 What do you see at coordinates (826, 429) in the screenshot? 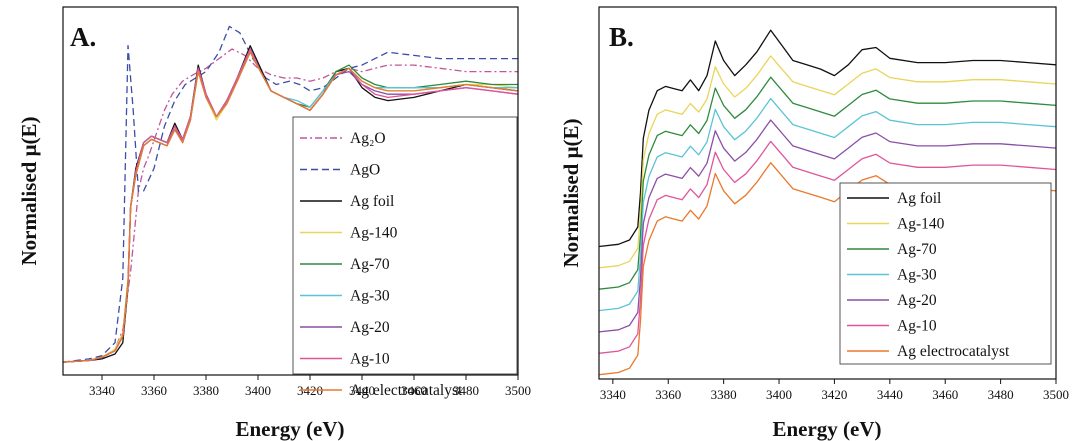
I see `x-axis-b-label: Energy (eV)` at bounding box center [826, 429].